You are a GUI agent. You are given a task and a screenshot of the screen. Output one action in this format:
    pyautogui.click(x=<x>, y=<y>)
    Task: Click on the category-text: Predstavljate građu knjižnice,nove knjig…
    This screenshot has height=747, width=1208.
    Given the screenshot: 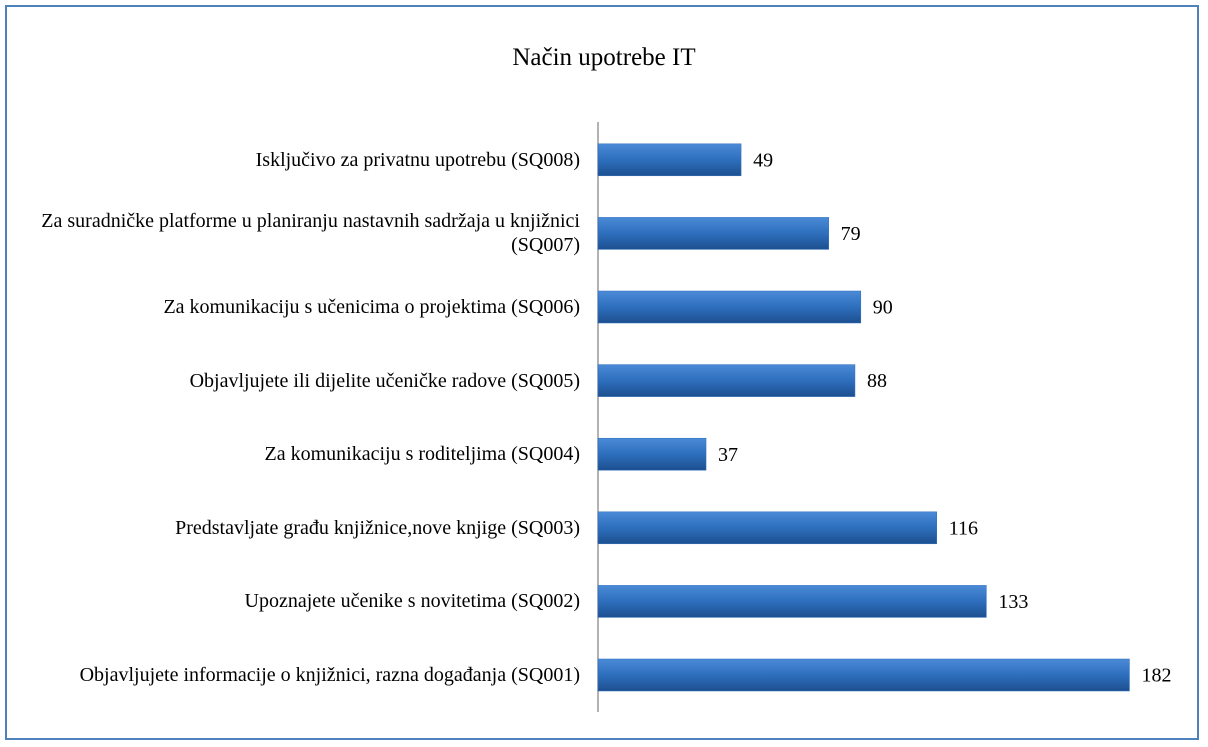 What is the action you would take?
    pyautogui.click(x=377, y=527)
    